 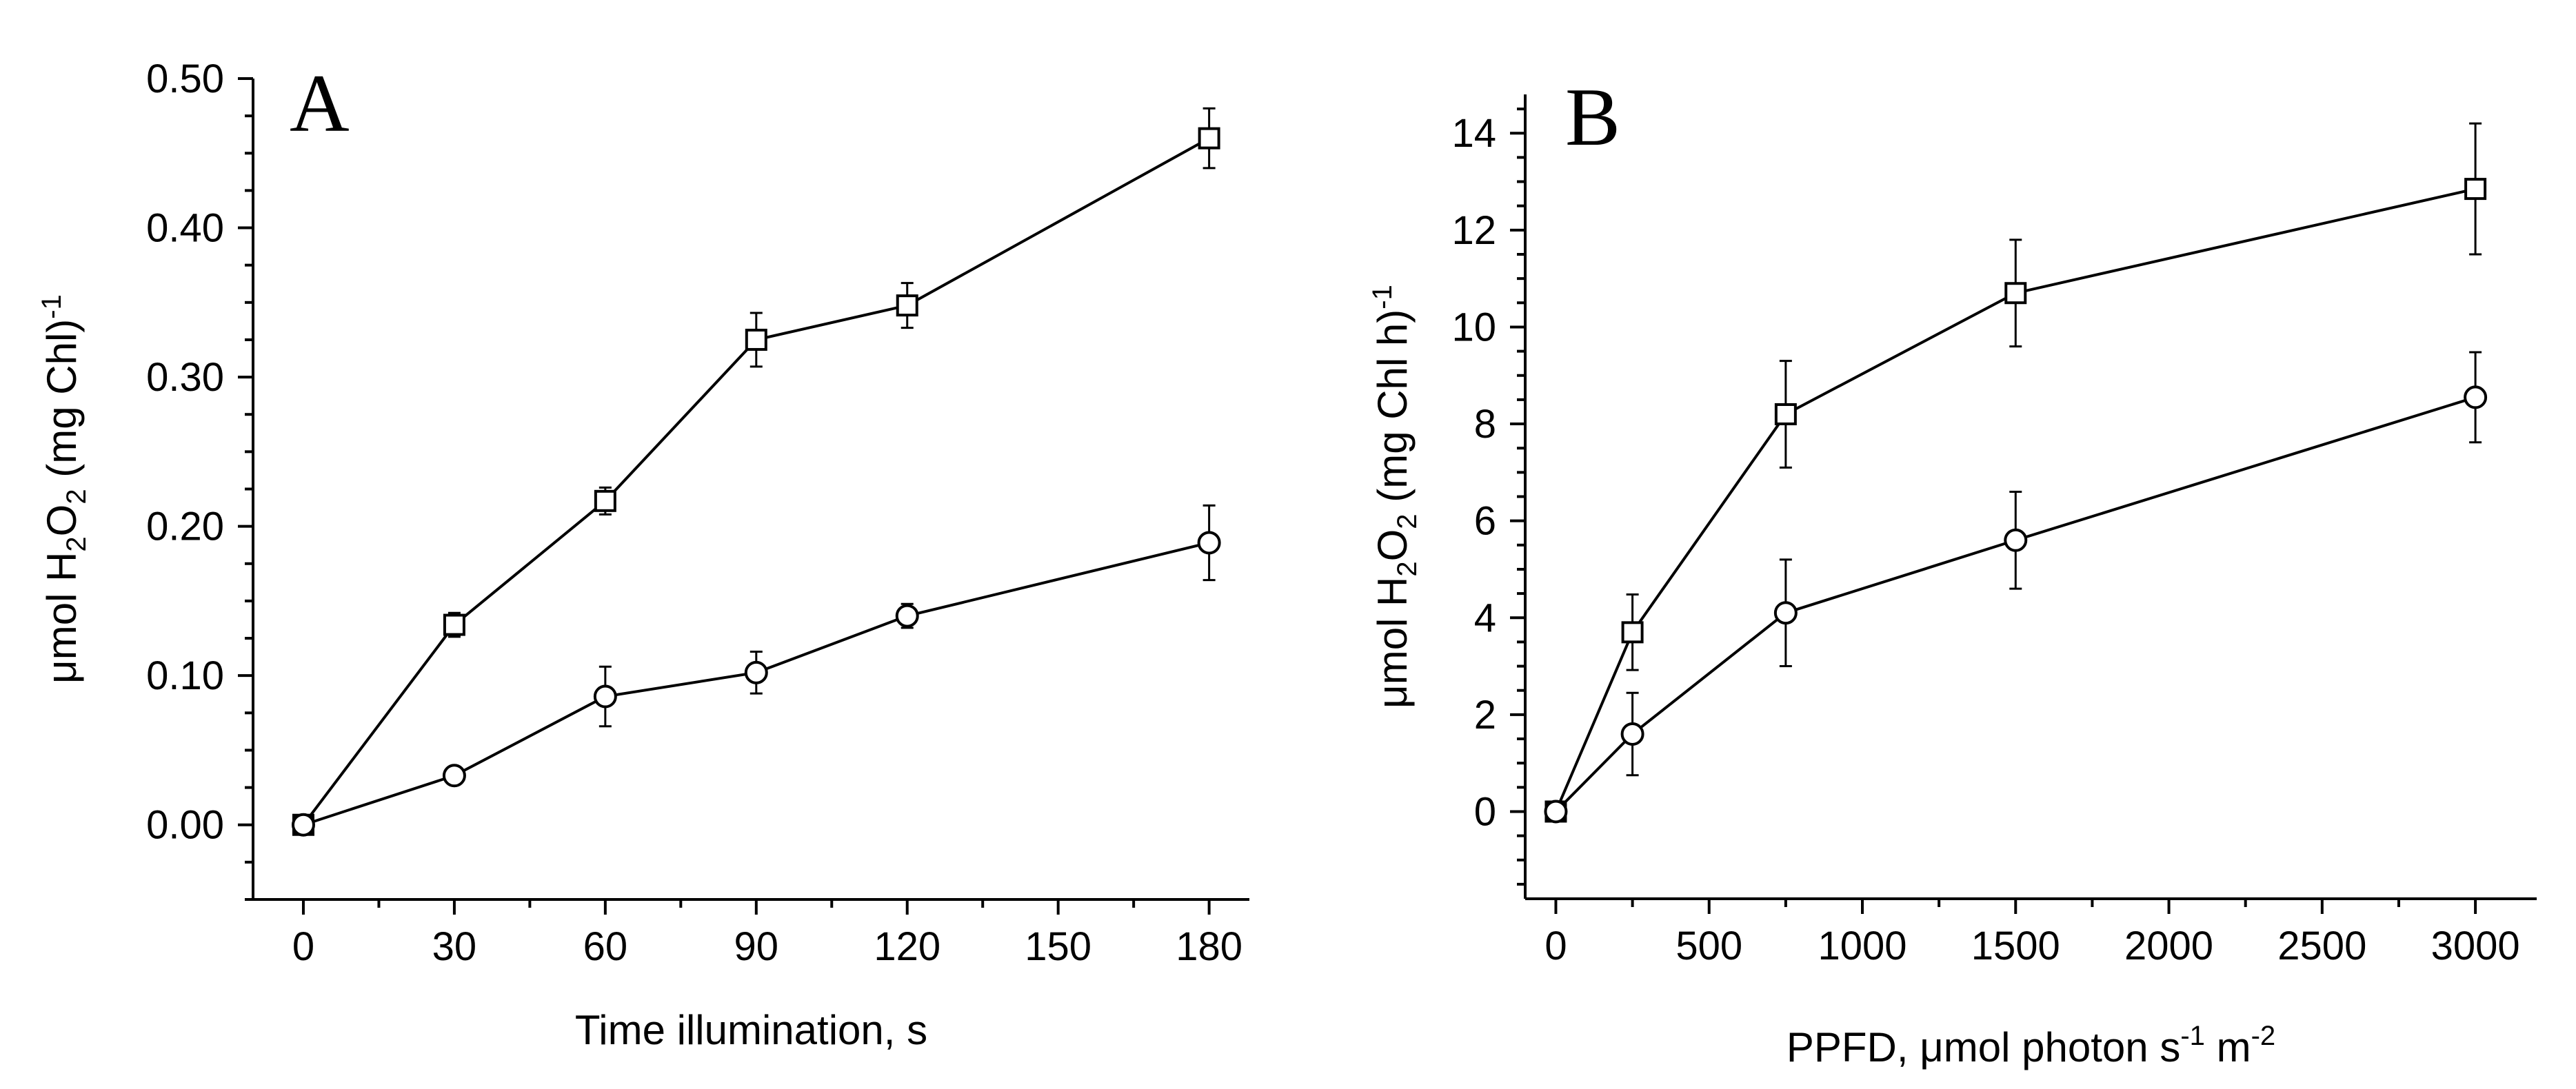 I want to click on y-tick-label: 8, so click(x=1485, y=425).